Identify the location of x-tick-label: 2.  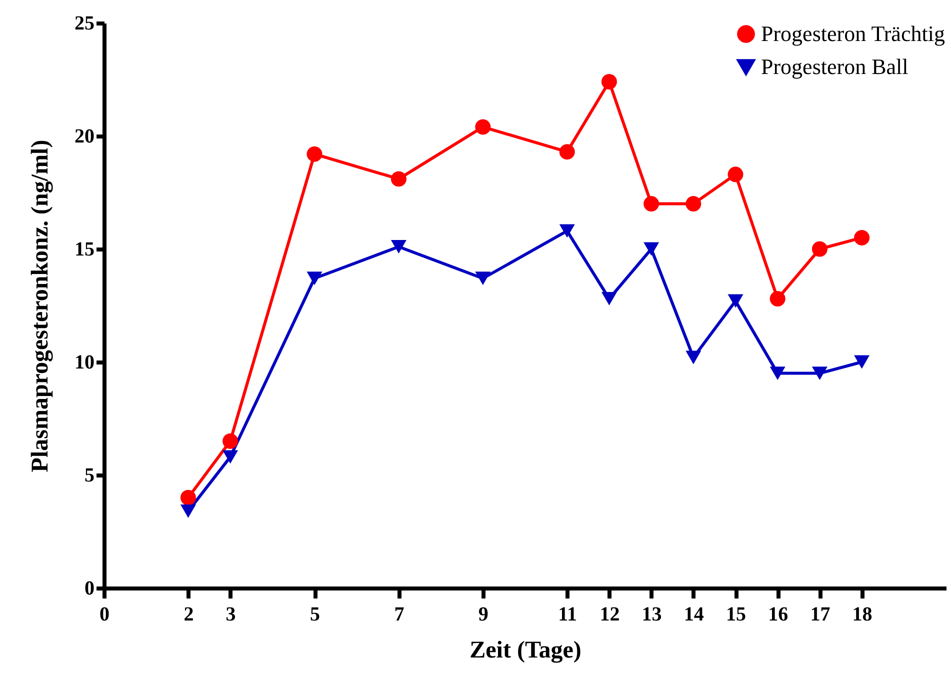
(189, 615).